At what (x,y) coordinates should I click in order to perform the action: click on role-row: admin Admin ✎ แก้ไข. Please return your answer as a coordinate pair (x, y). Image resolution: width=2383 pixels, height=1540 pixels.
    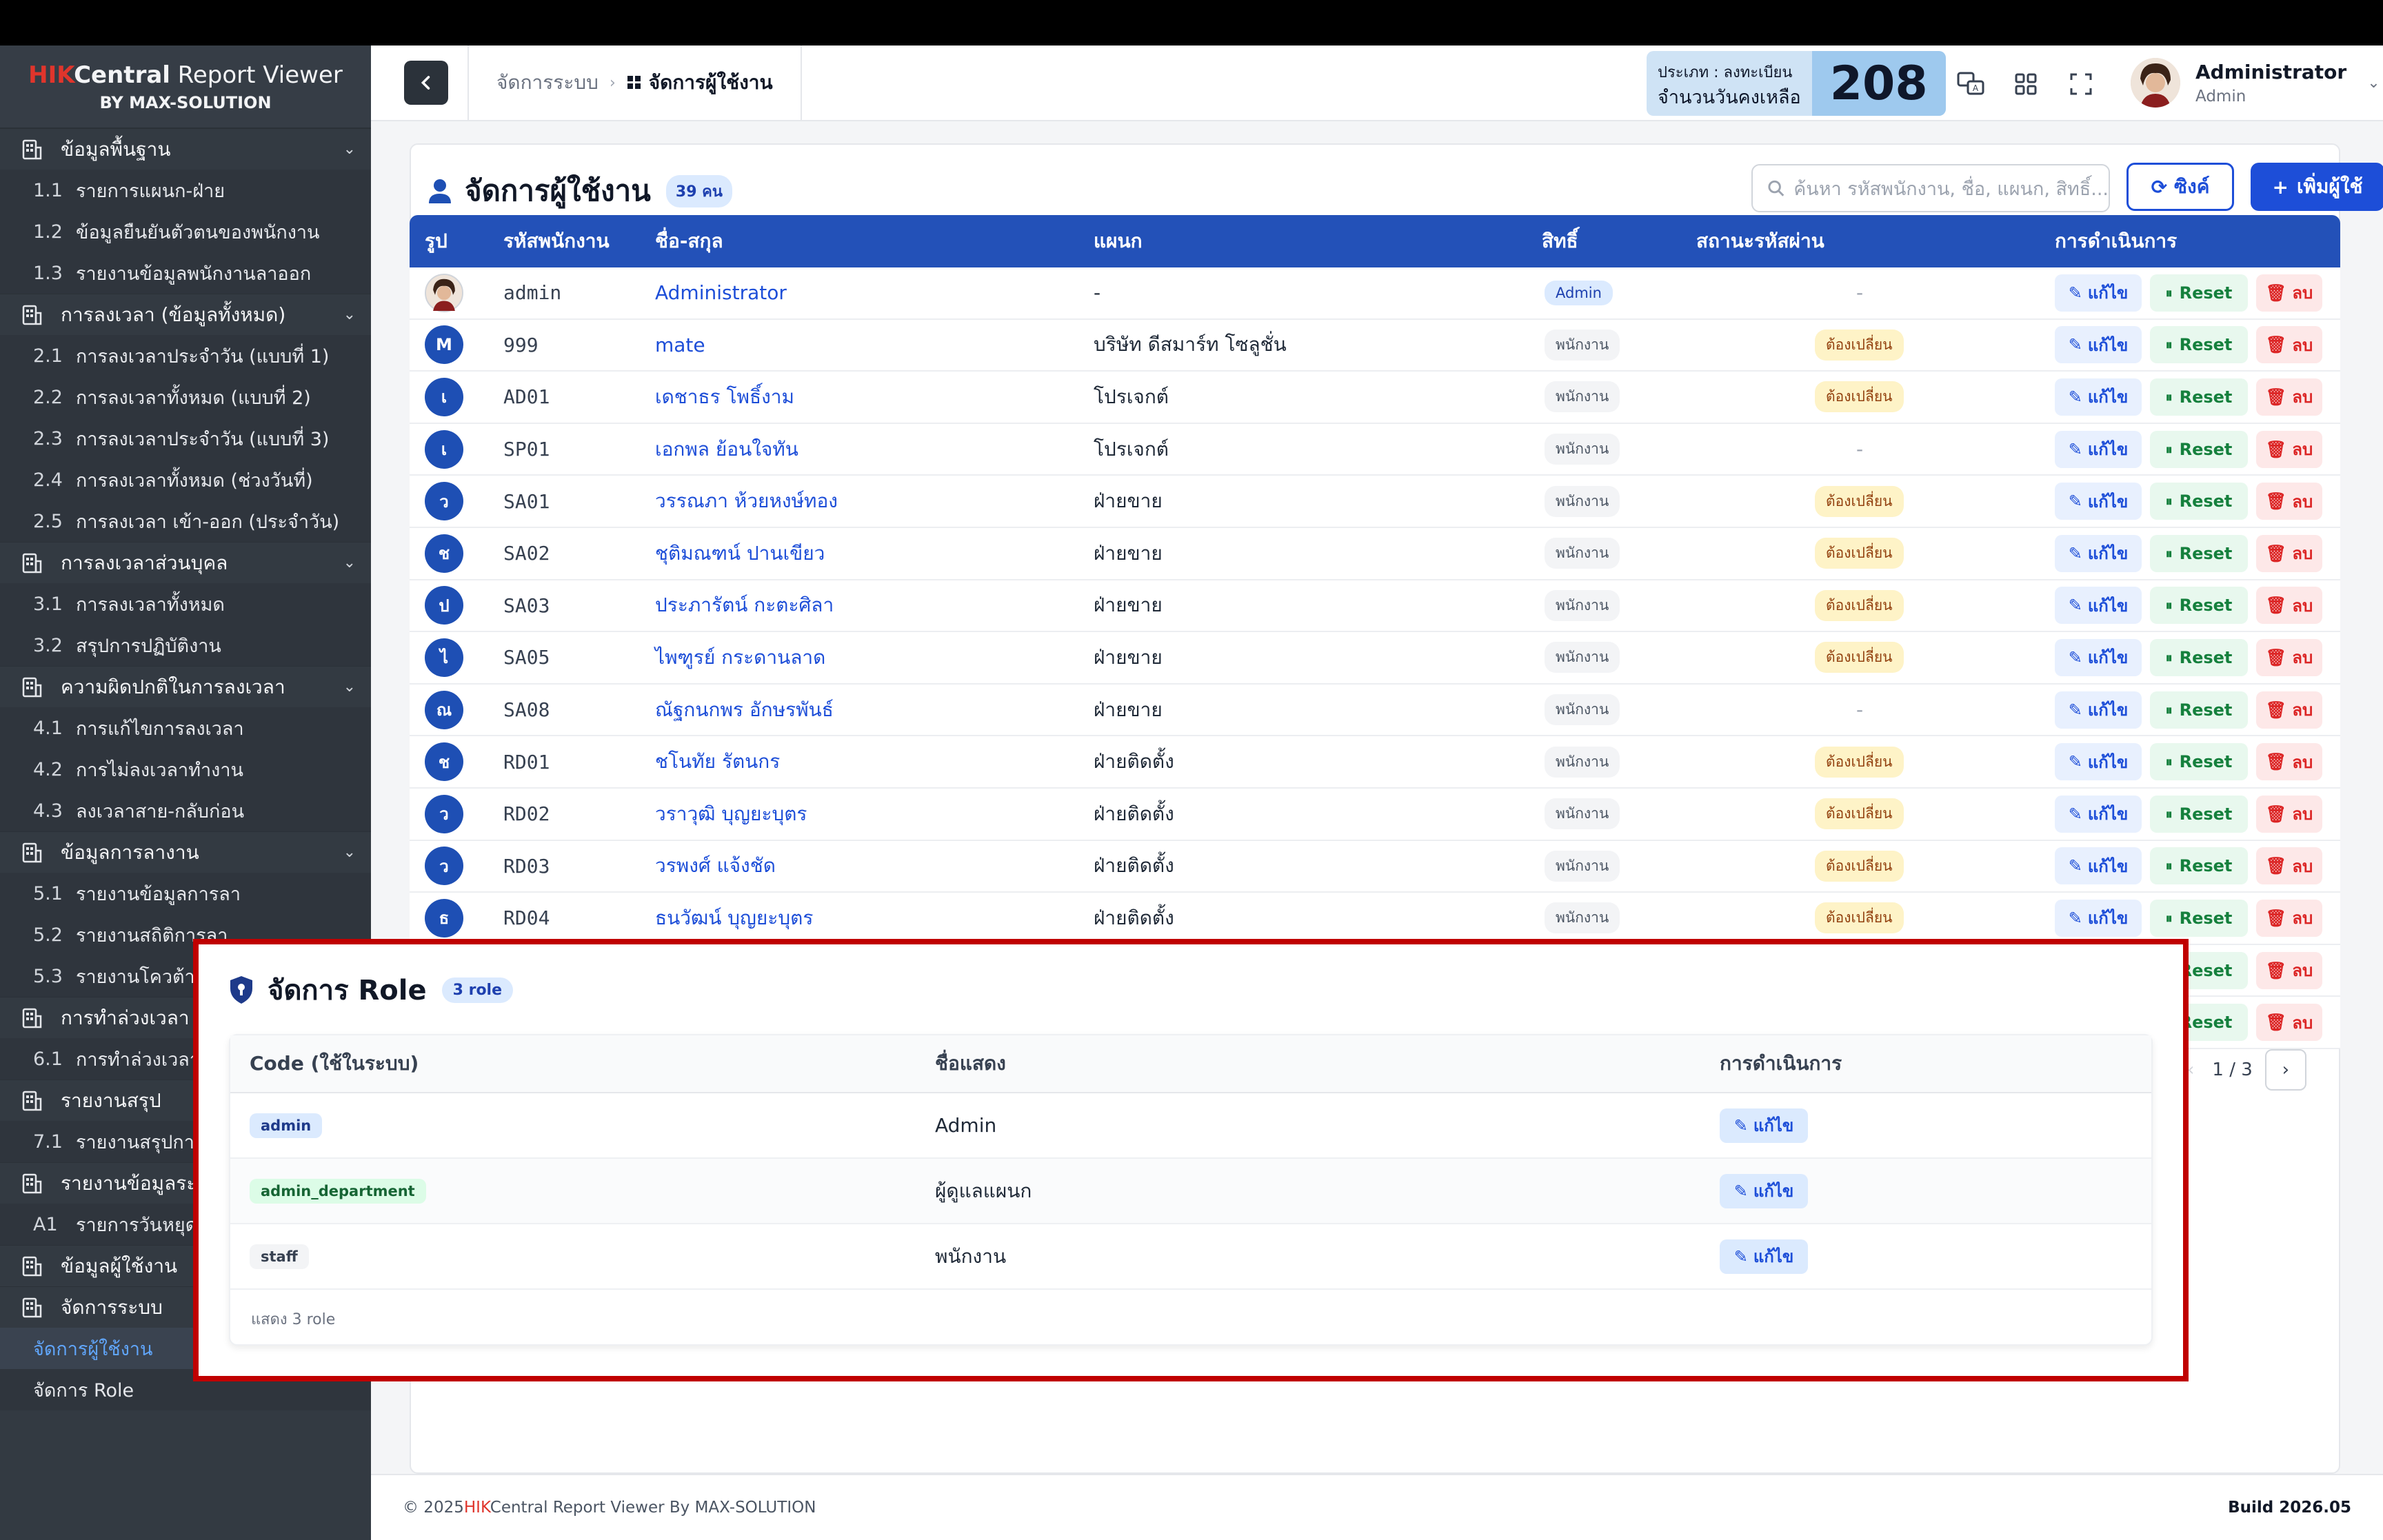
    Looking at the image, I should click on (1190, 1126).